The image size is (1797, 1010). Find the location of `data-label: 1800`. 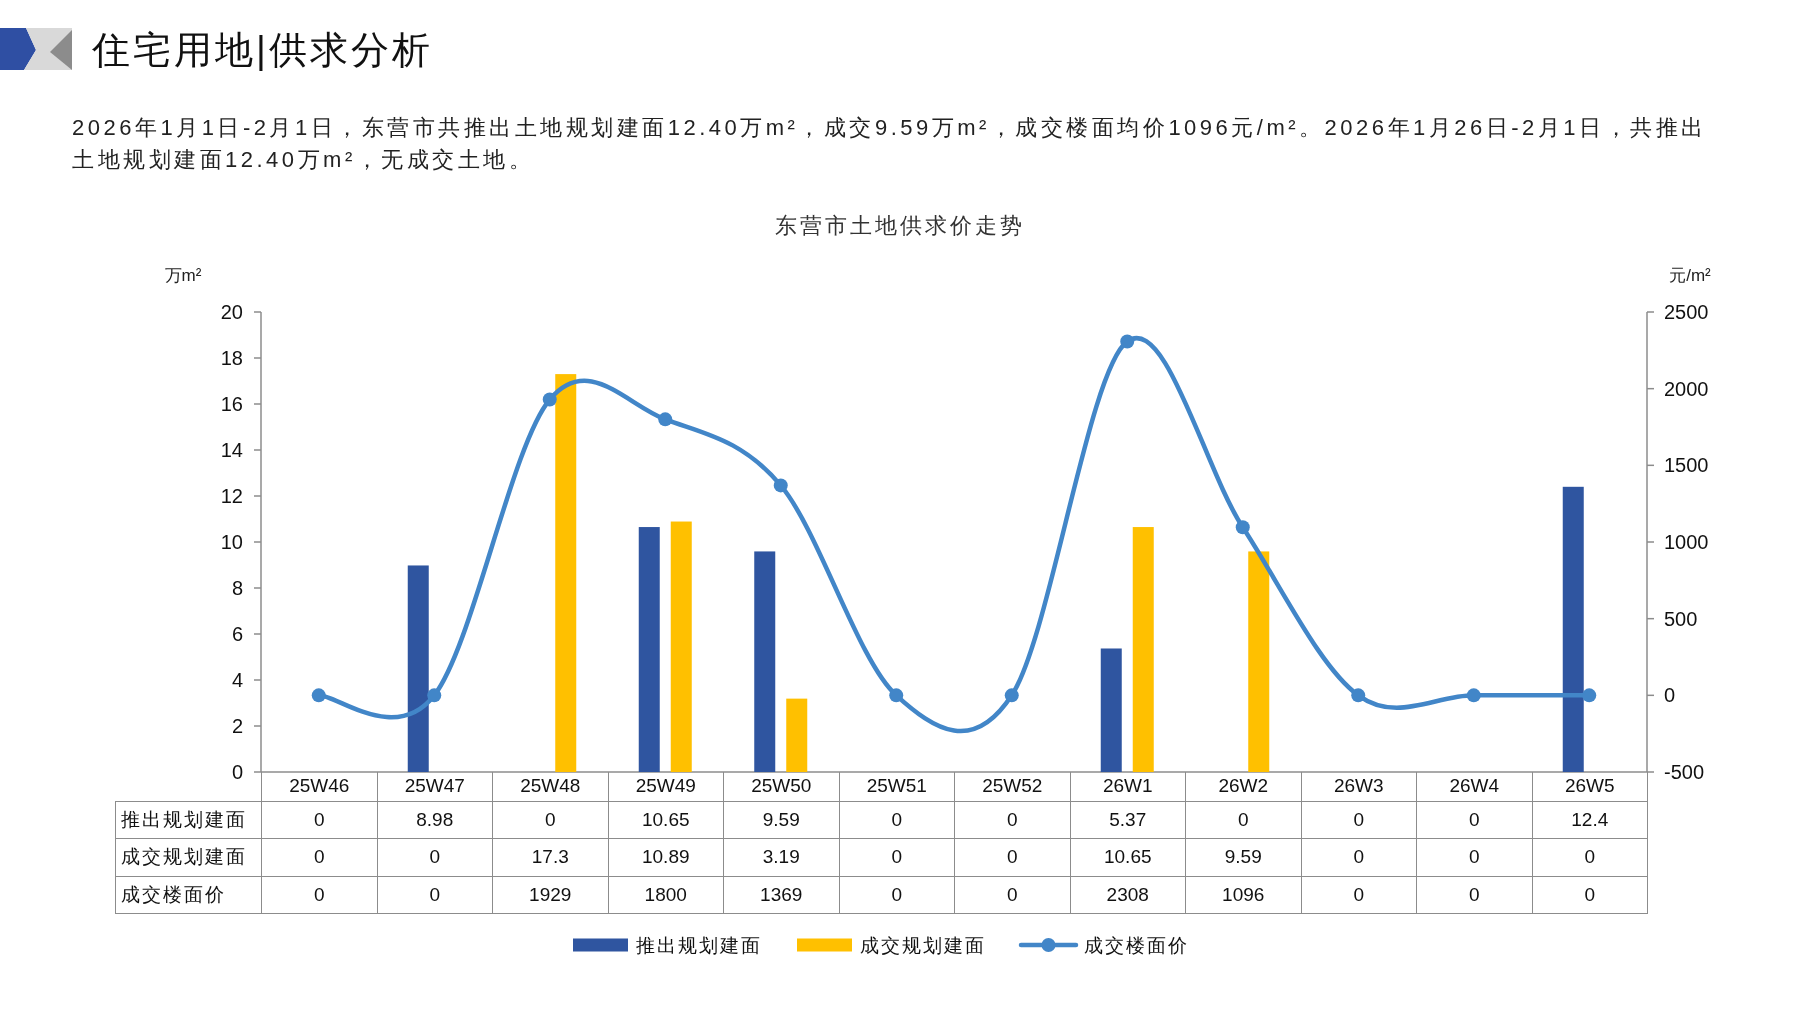

data-label: 1800 is located at coordinates (665, 894).